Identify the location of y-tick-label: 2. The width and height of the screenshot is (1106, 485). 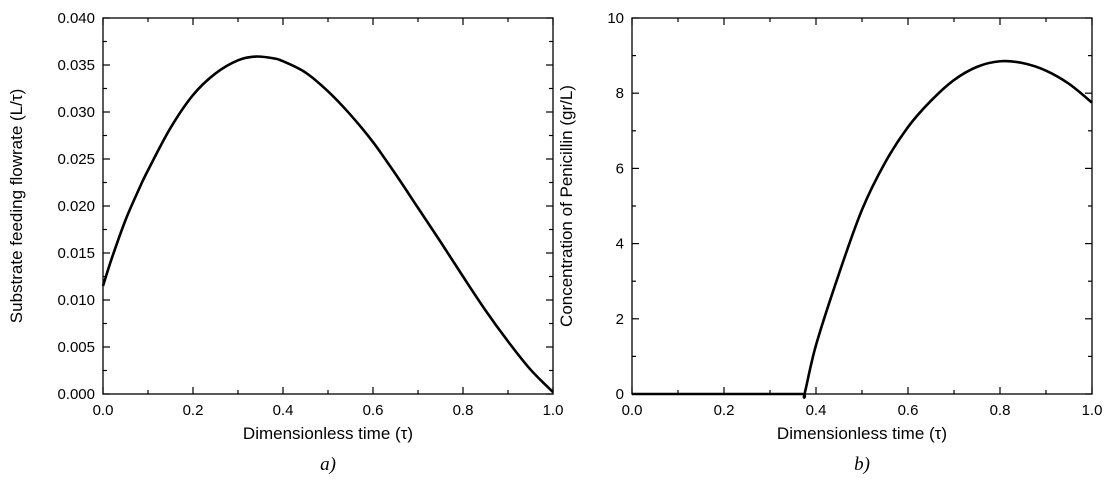
(620, 319).